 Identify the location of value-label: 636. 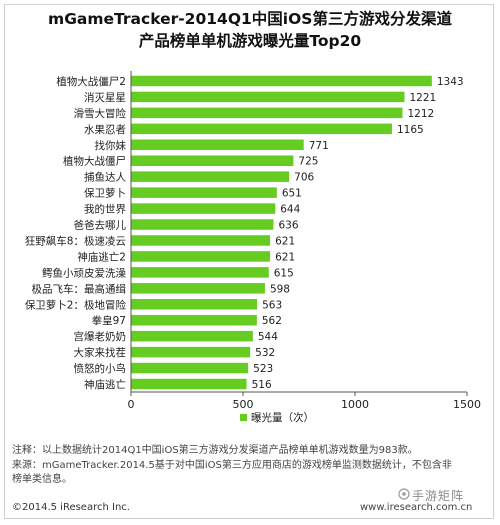
(288, 226).